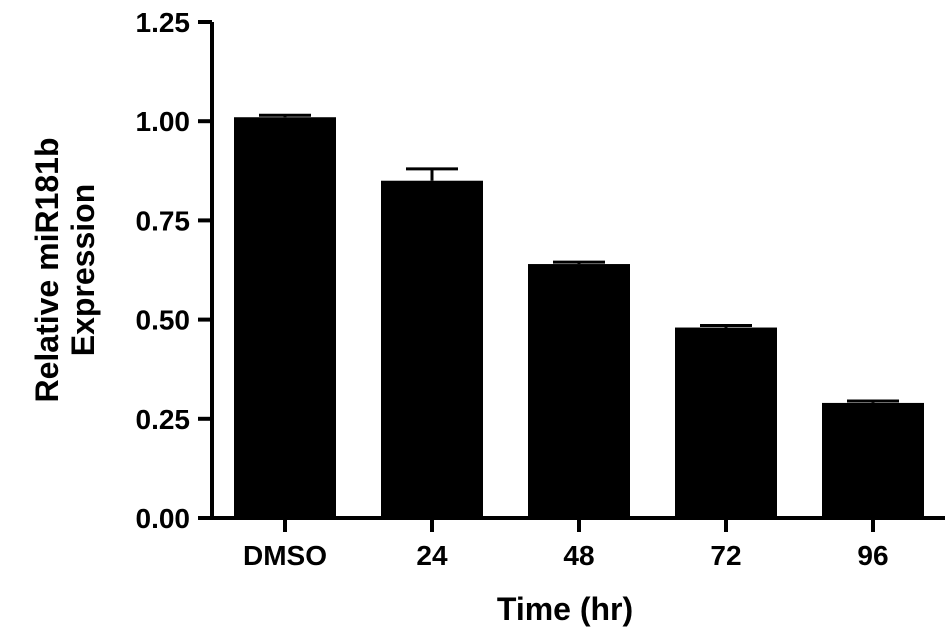 The width and height of the screenshot is (949, 639). Describe the element at coordinates (285, 318) in the screenshot. I see `bar-dmso` at that location.